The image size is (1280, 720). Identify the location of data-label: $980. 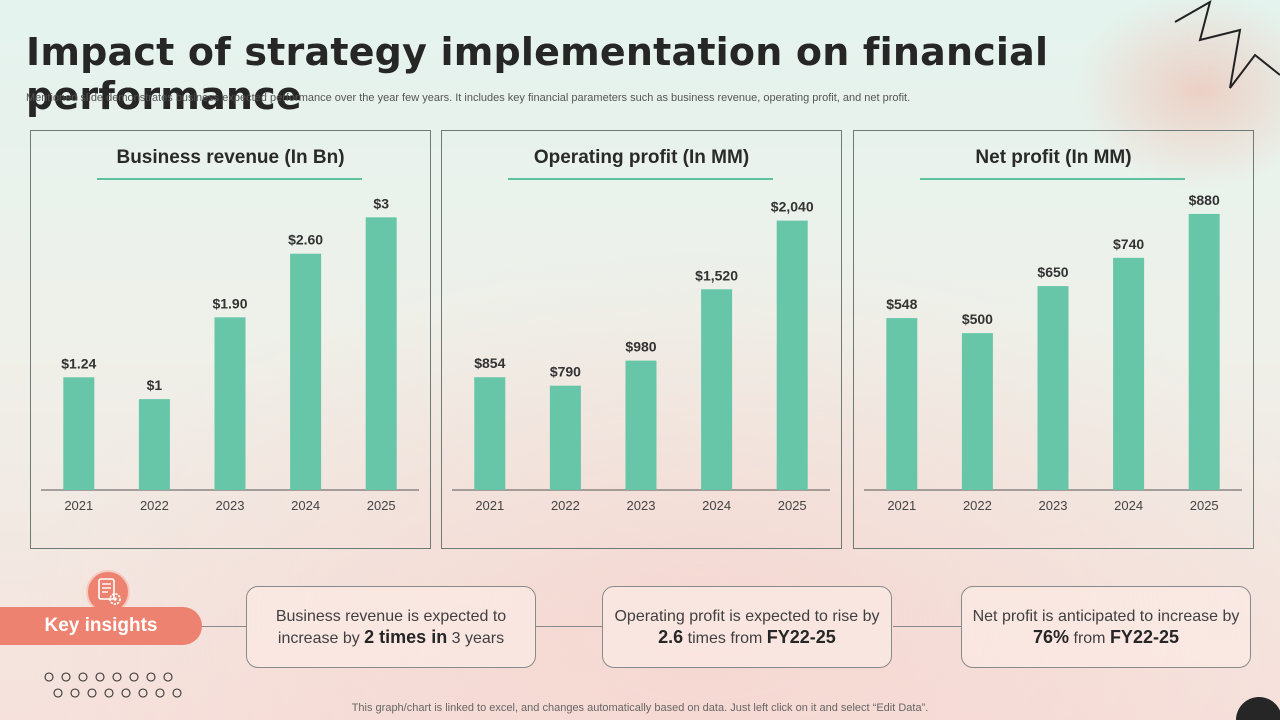
(640, 347).